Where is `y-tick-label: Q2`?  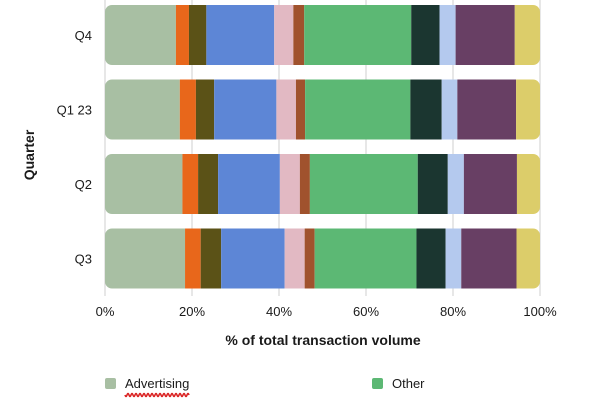 y-tick-label: Q2 is located at coordinates (83, 184).